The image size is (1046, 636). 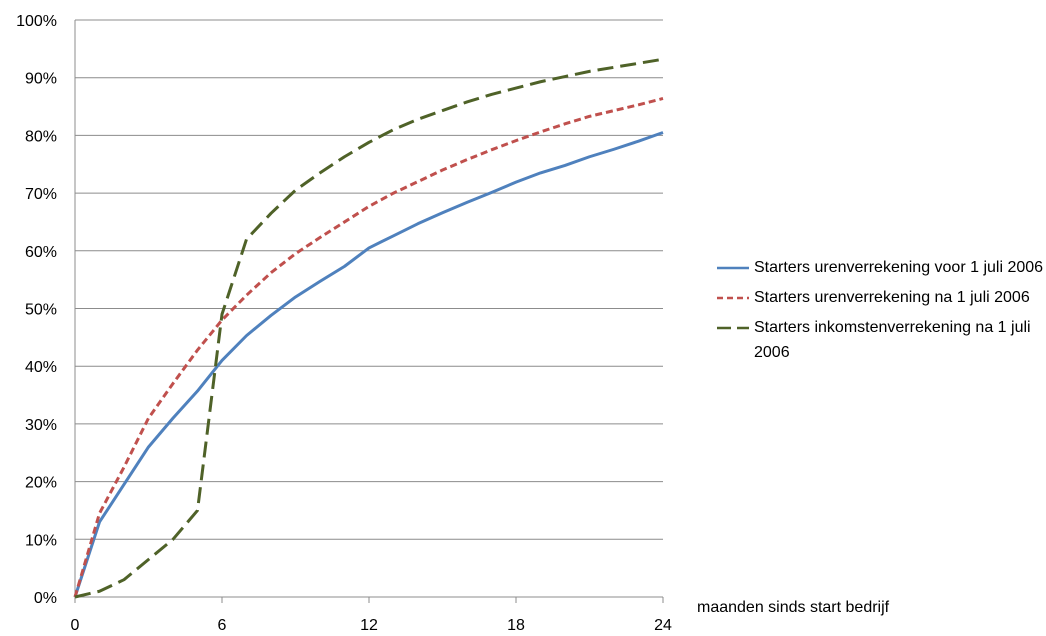 I want to click on y-tick-label: 80%, so click(x=41, y=136).